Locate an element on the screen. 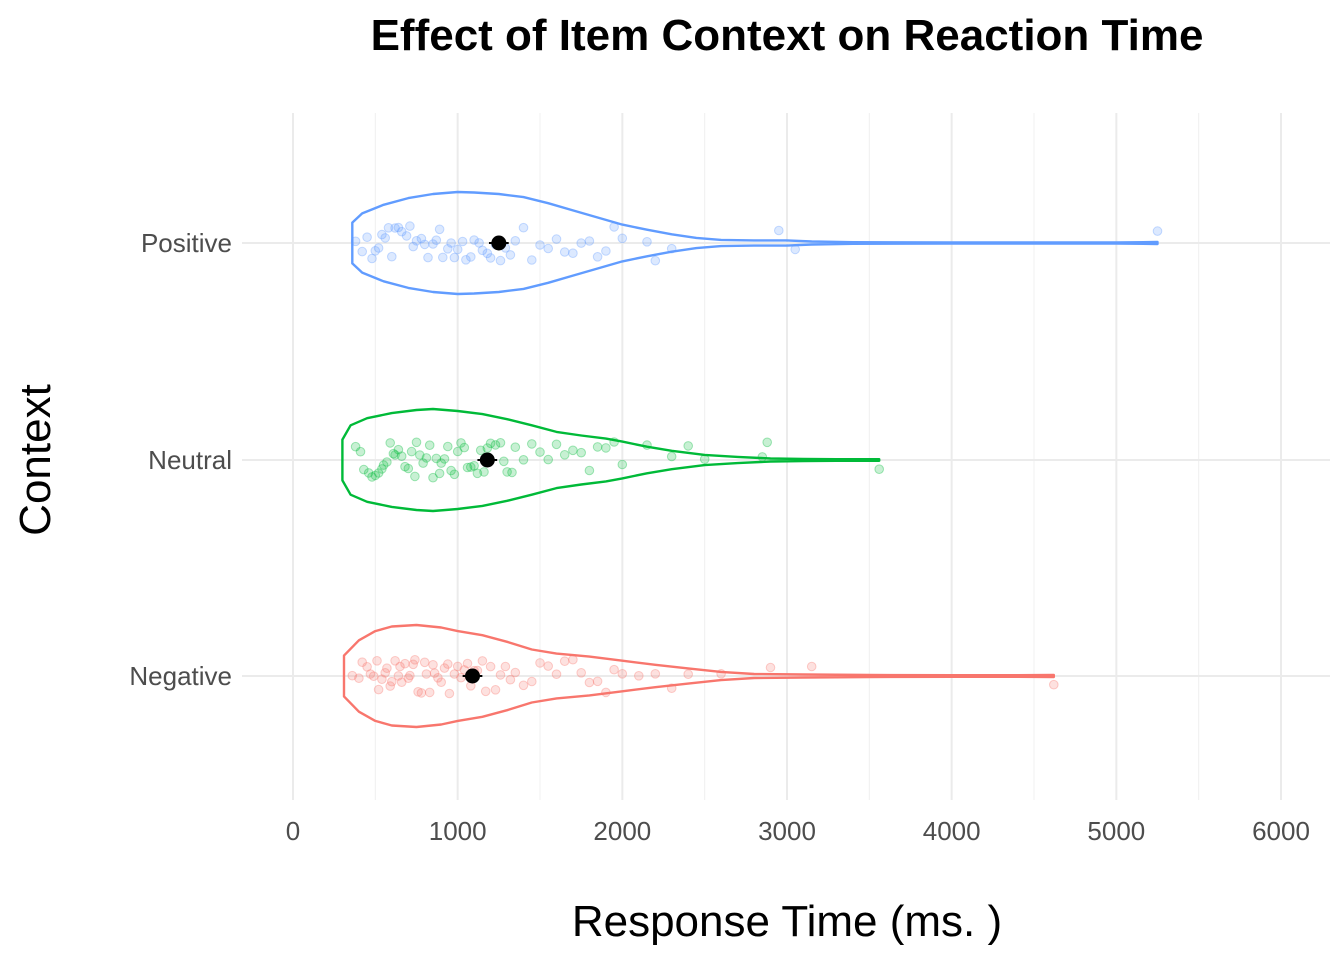 This screenshot has width=1344, height=960. y-tick-labels: Negative Neutral Positive is located at coordinates (180, 459).